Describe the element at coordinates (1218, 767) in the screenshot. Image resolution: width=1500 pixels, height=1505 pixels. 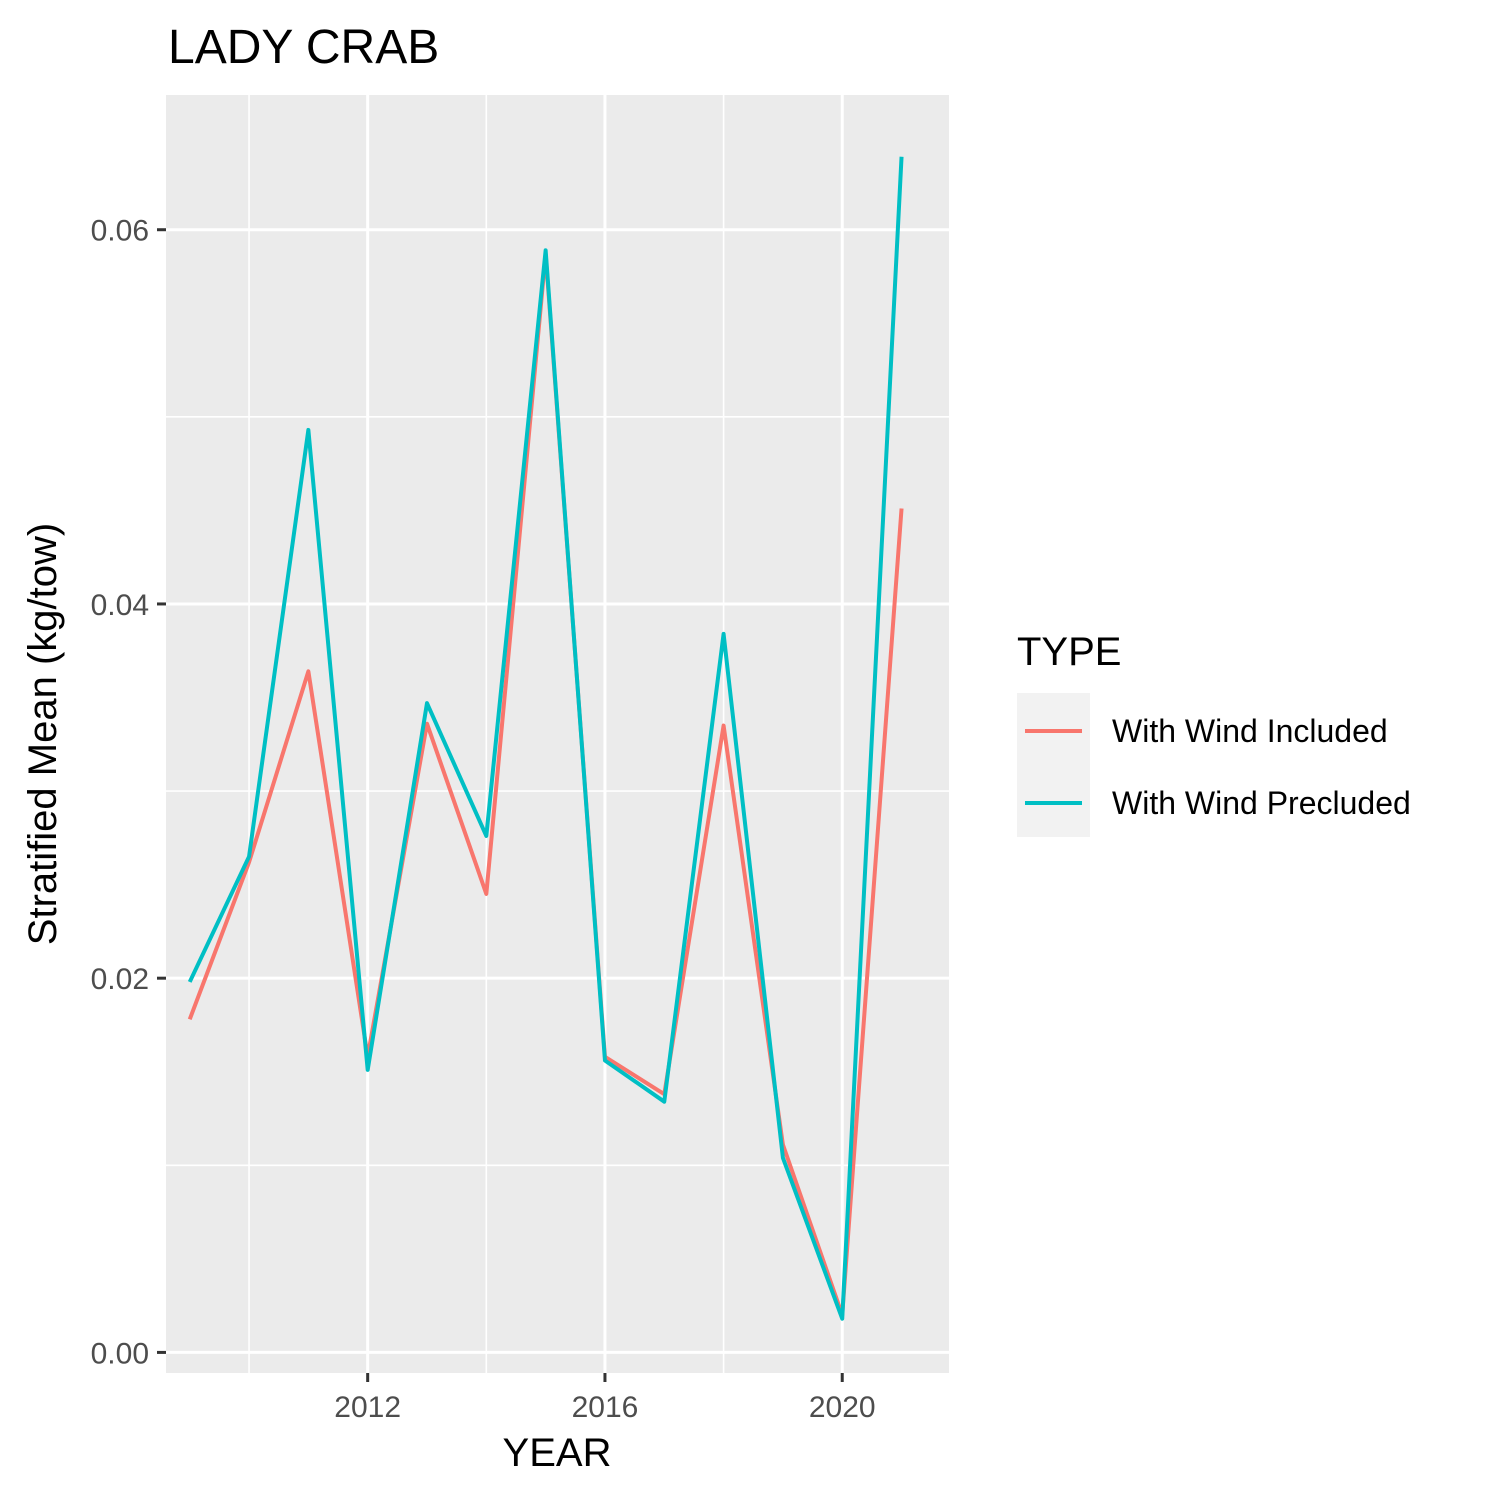
I see `legend-items: With Wind Included With Wind Precluded` at that location.